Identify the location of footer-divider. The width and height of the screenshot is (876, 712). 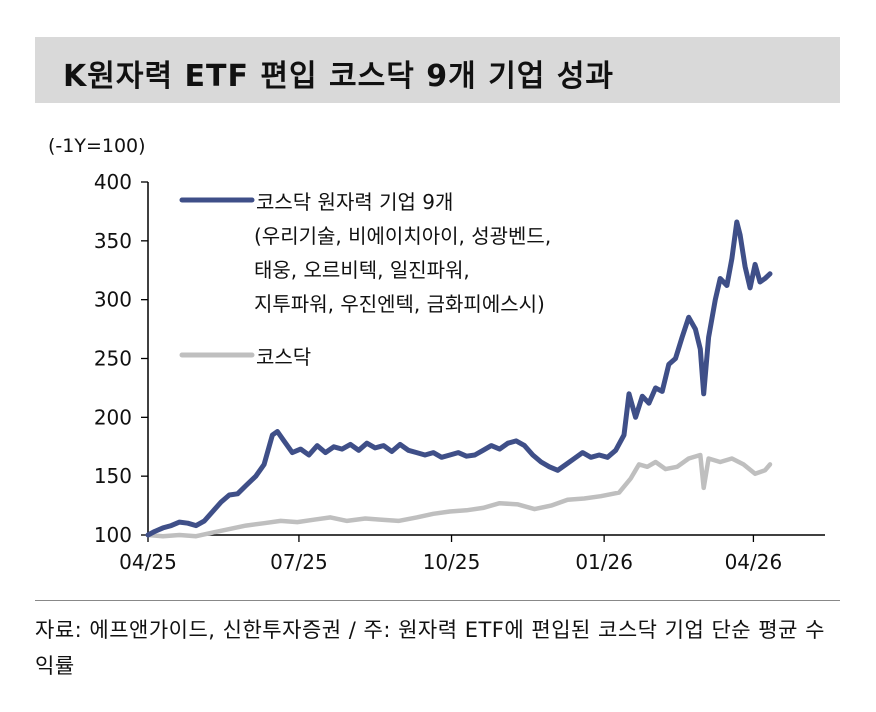
(437, 600).